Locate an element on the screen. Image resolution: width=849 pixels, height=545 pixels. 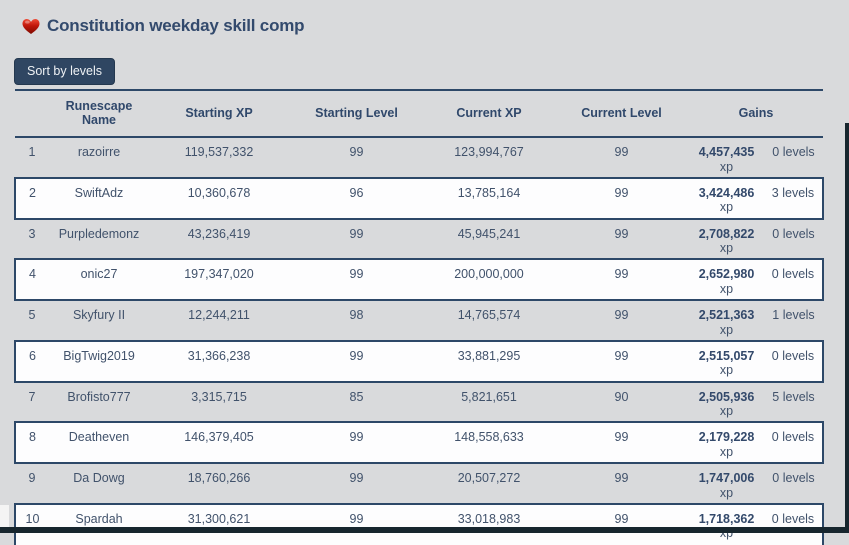
gains-xp-cell: 2,521,363 xp is located at coordinates (726, 320).